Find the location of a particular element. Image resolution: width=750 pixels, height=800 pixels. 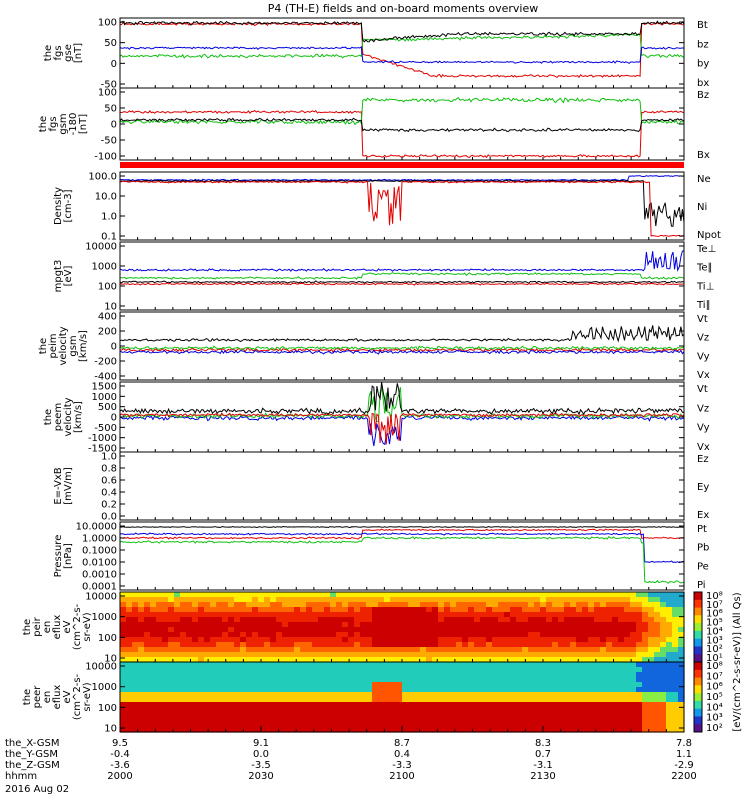

ephemeris-value: -3.3 is located at coordinates (402, 765).